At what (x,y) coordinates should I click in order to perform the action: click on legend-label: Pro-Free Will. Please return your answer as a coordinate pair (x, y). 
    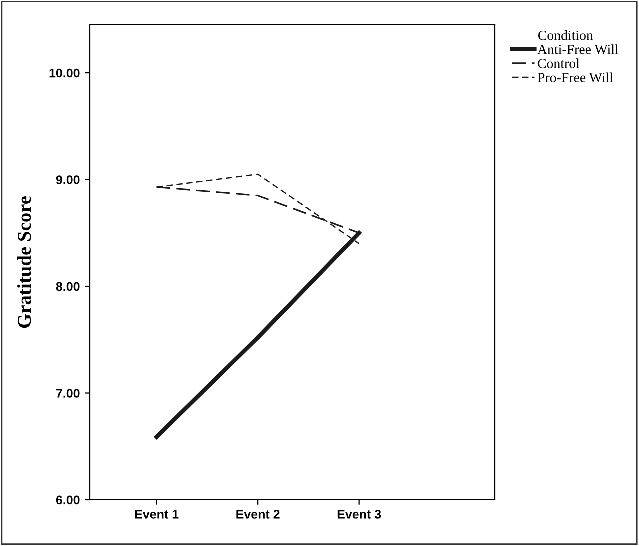
    Looking at the image, I should click on (576, 77).